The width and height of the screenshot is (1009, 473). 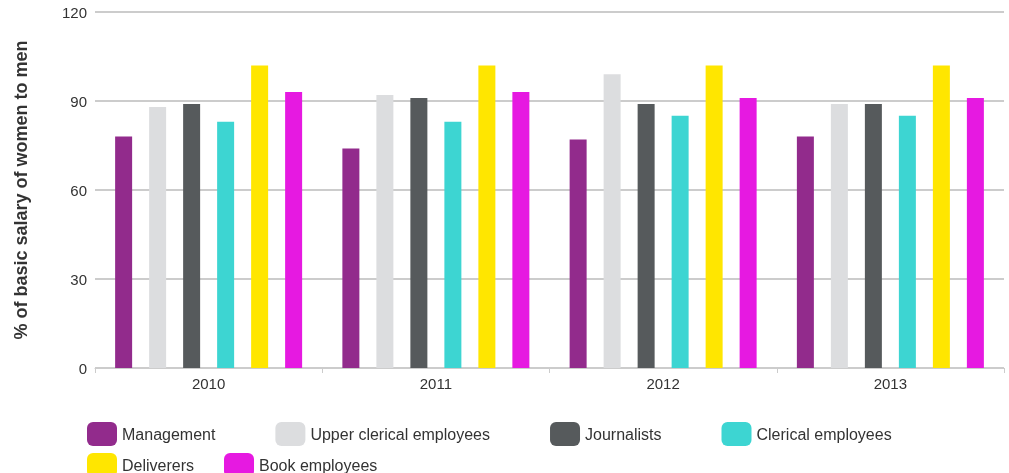 What do you see at coordinates (208, 383) in the screenshot?
I see `x-tick-label: 2010` at bounding box center [208, 383].